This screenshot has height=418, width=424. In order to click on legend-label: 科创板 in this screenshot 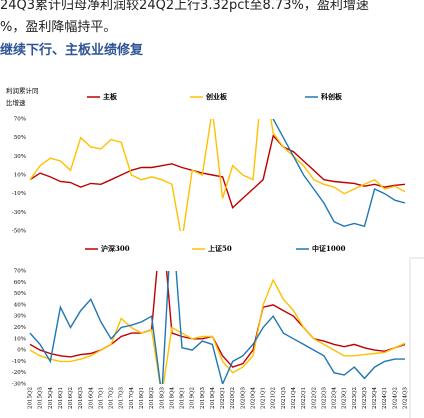, I will do `click(332, 96)`.